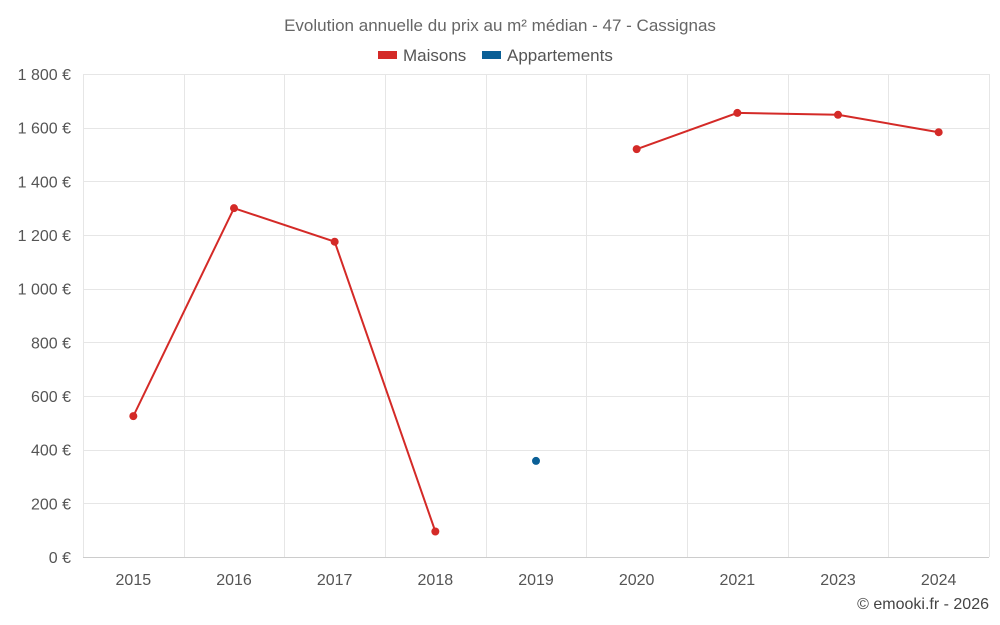 The image size is (1000, 625). What do you see at coordinates (44, 75) in the screenshot?
I see `y-tick-label: 1 800 €` at bounding box center [44, 75].